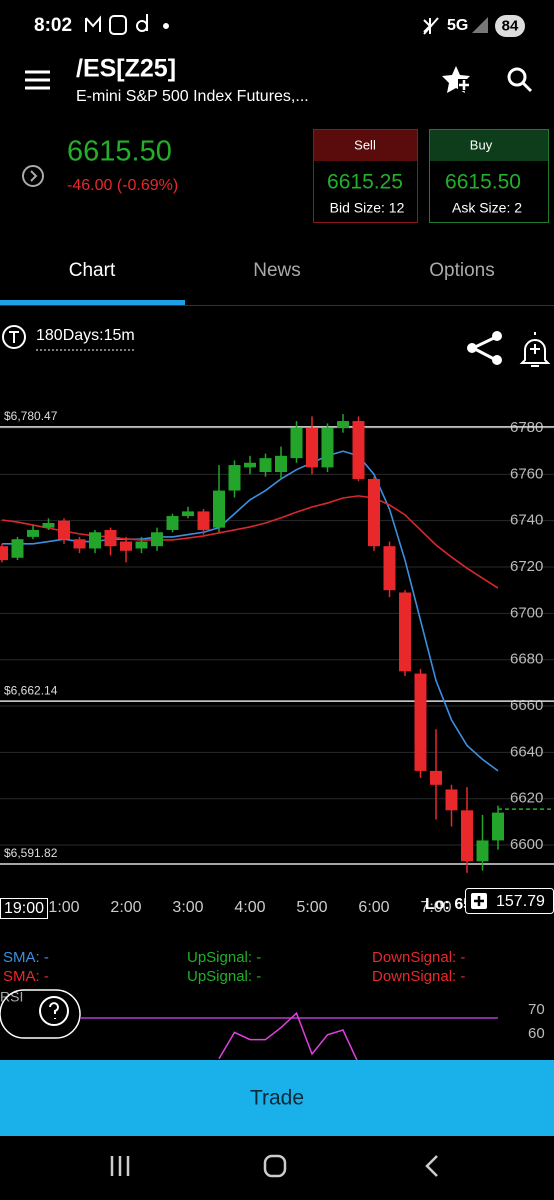 This screenshot has height=1200, width=554. Describe the element at coordinates (480, 25) in the screenshot. I see `signal-icon` at that location.